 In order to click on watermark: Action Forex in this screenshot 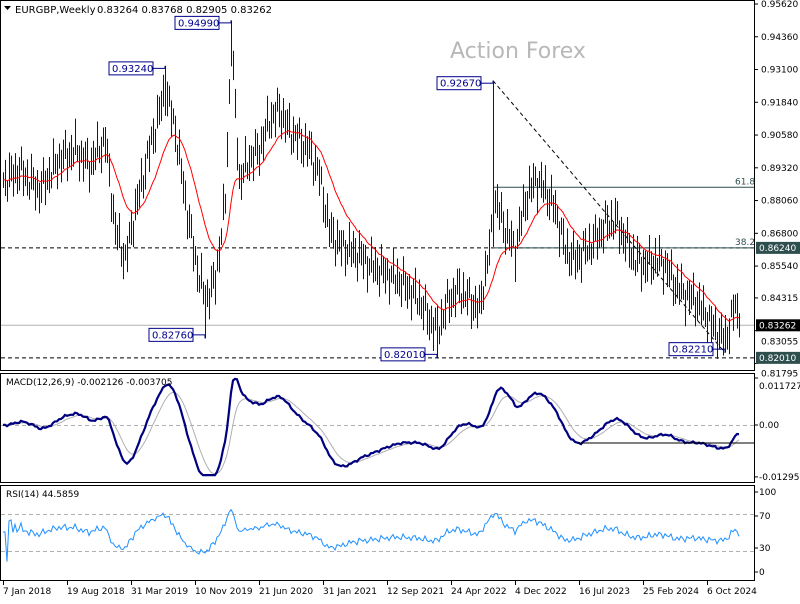, I will do `click(518, 51)`.